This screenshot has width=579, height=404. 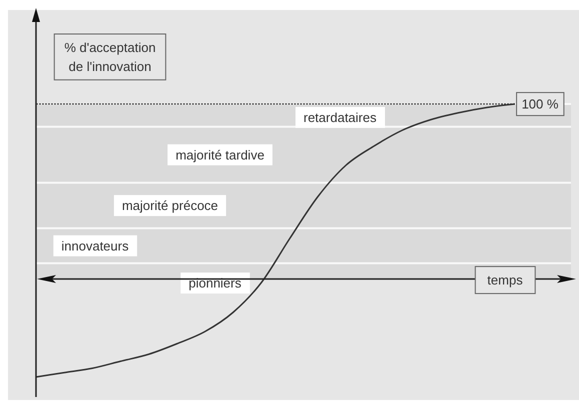 What do you see at coordinates (505, 280) in the screenshot?
I see `x-axis-title: temps` at bounding box center [505, 280].